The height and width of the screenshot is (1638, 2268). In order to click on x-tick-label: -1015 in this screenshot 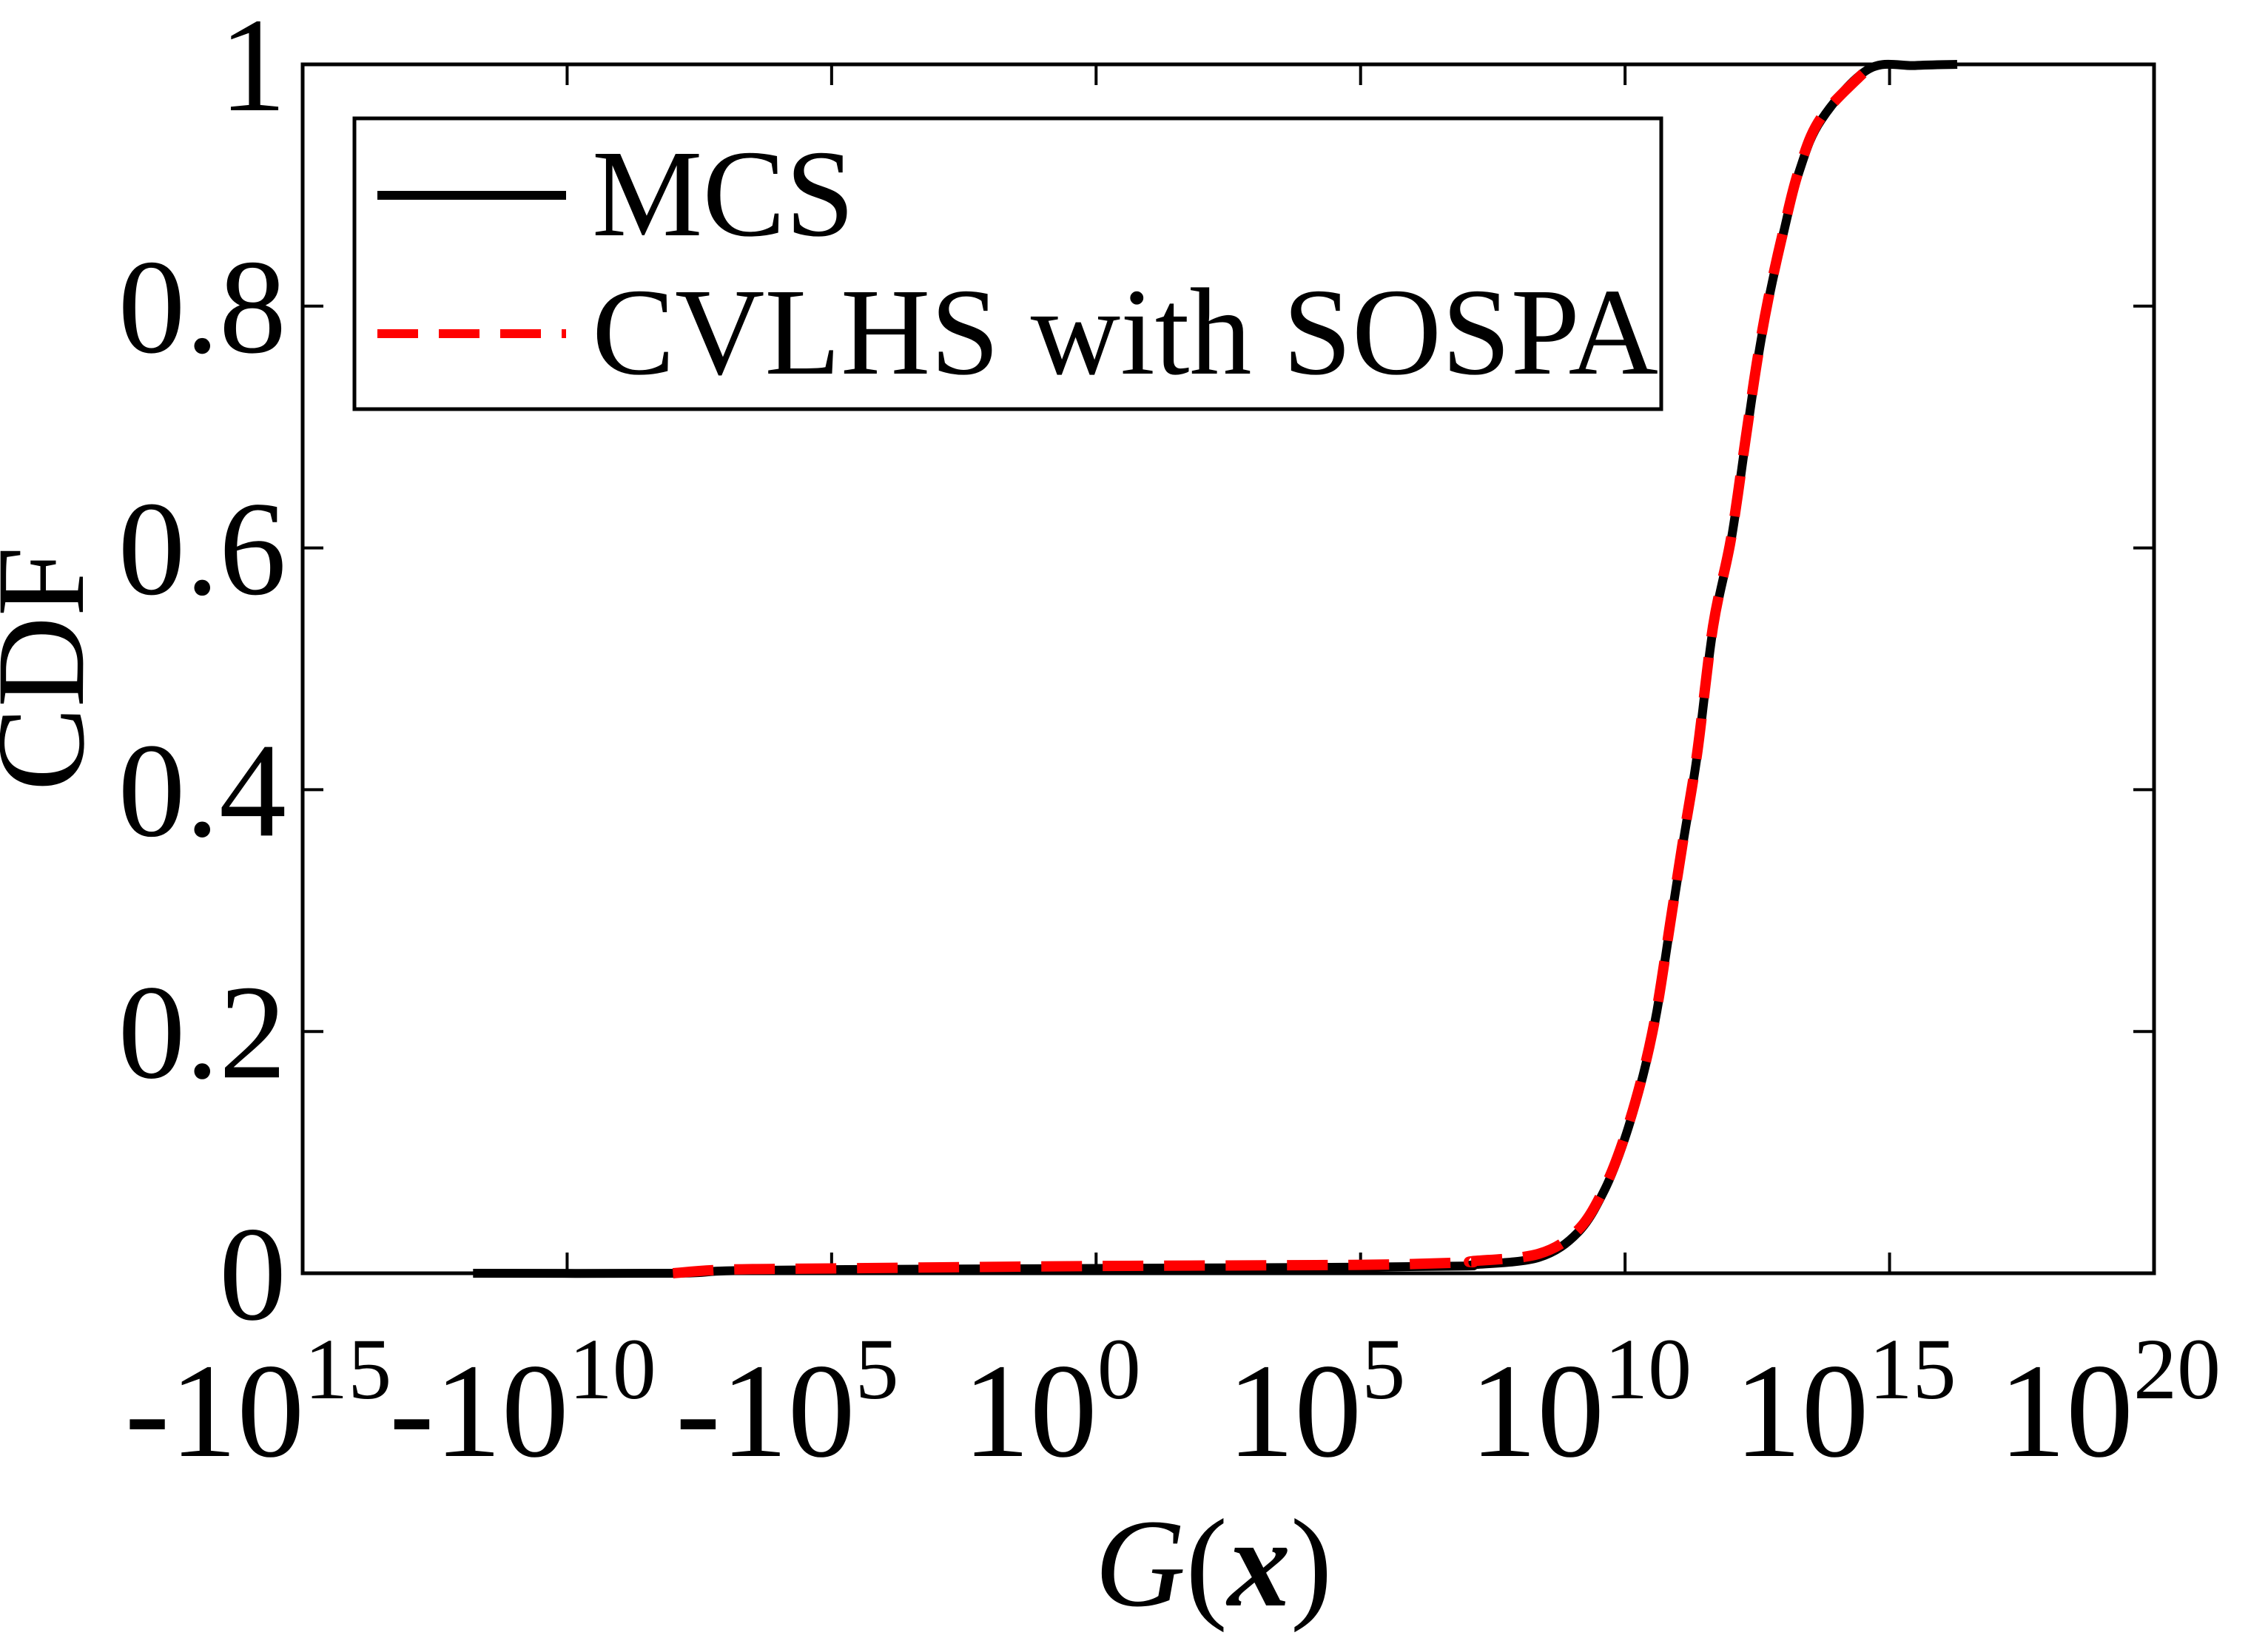, I will do `click(258, 1404)`.